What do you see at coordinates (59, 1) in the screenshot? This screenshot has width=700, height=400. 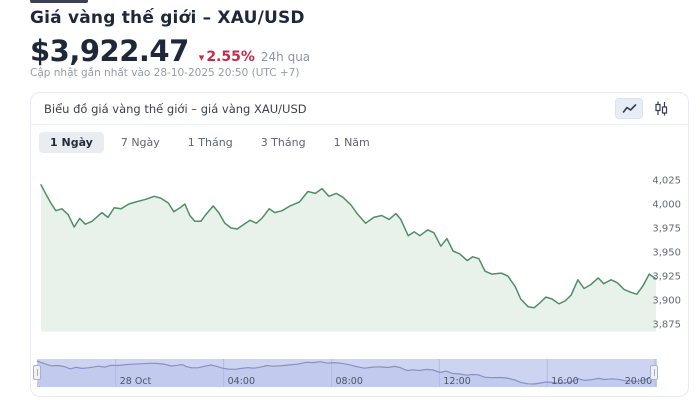 I see `top-edge-decoration` at bounding box center [59, 1].